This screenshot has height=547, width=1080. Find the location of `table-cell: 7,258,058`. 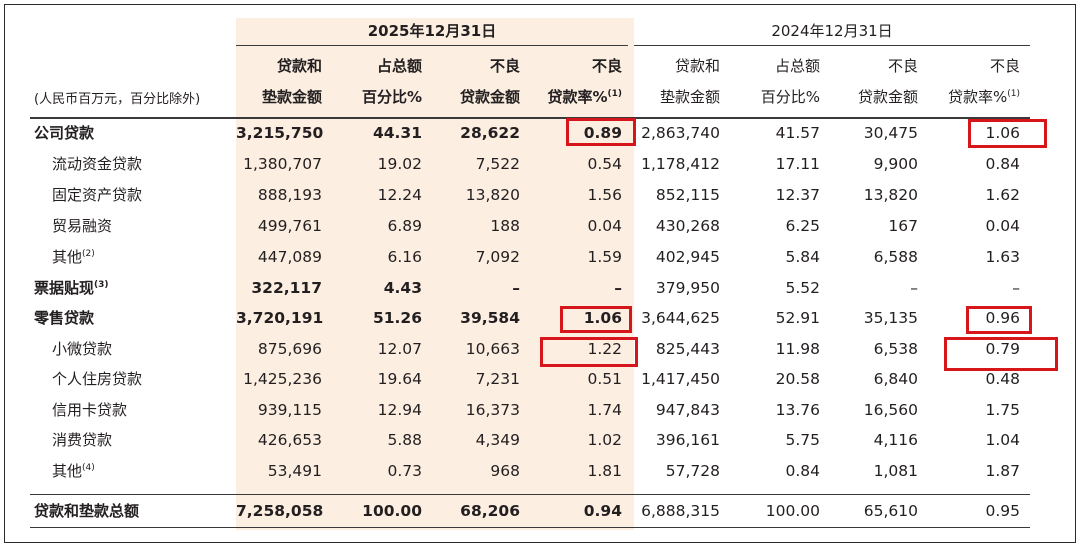

table-cell: 7,258,058 is located at coordinates (280, 511).